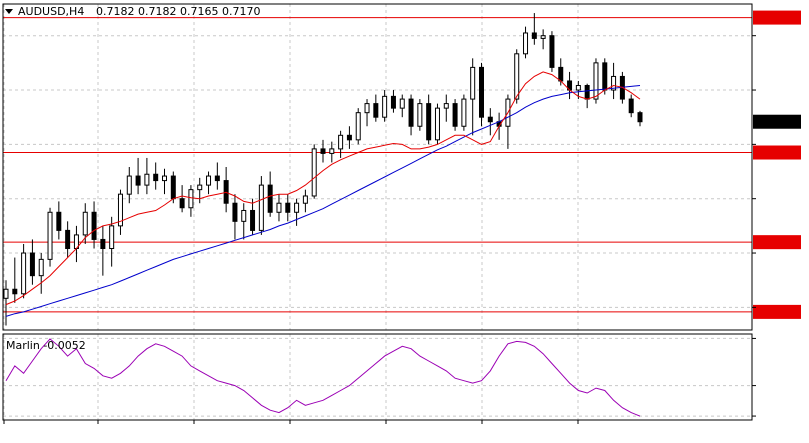 This screenshot has width=809, height=443. Describe the element at coordinates (178, 11) in the screenshot. I see `ohlc-values: 0.7182 0.7182 0.7165 0.7170` at that location.